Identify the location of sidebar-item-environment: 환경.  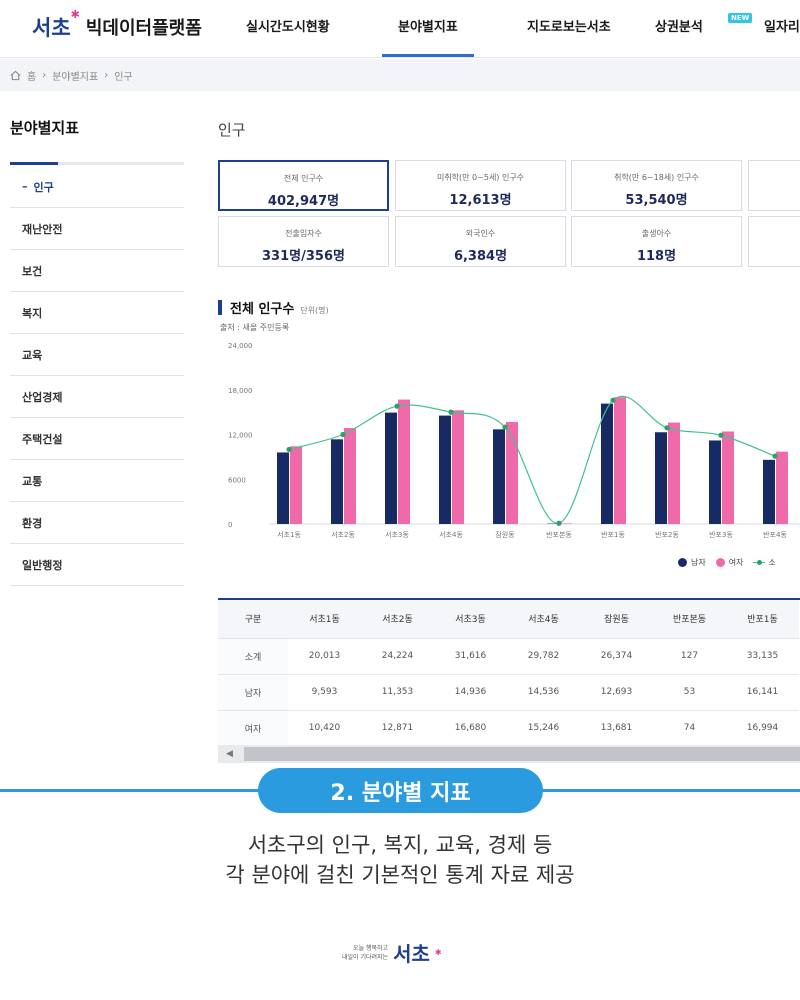
(97, 523).